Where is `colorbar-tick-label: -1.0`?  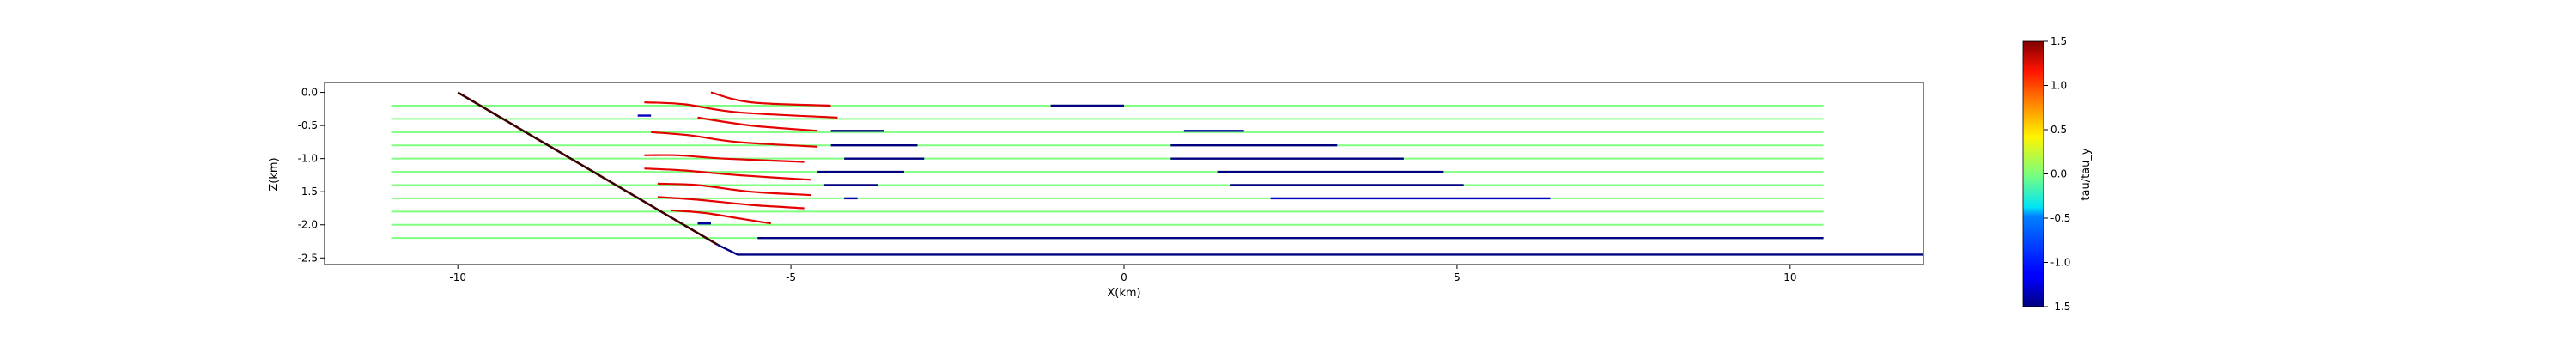
colorbar-tick-label: -1.0 is located at coordinates (2060, 263).